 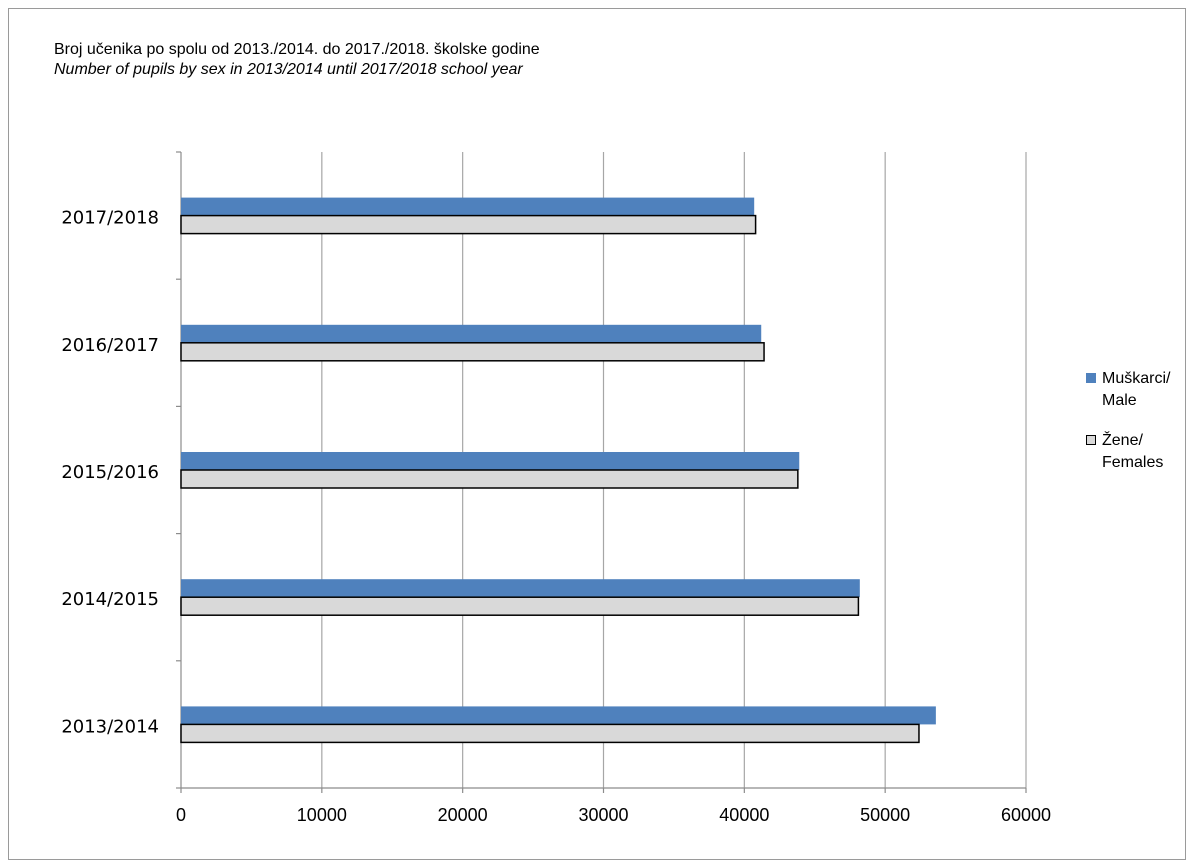 What do you see at coordinates (1133, 462) in the screenshot?
I see `legend-label-female-line2: Females` at bounding box center [1133, 462].